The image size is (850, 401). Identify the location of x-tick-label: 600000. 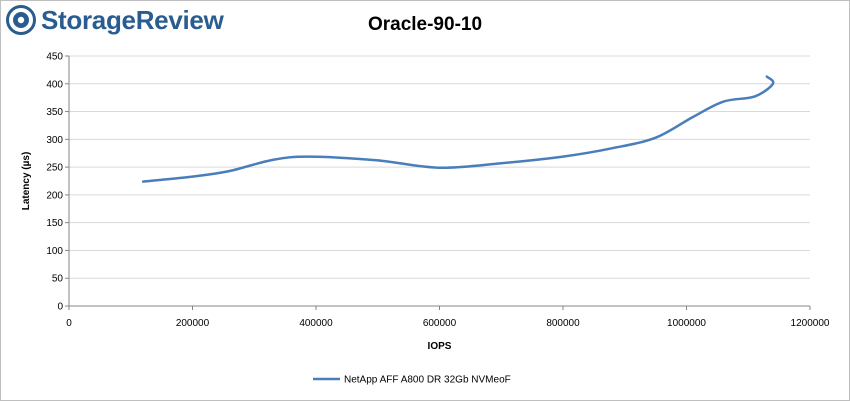
(440, 323).